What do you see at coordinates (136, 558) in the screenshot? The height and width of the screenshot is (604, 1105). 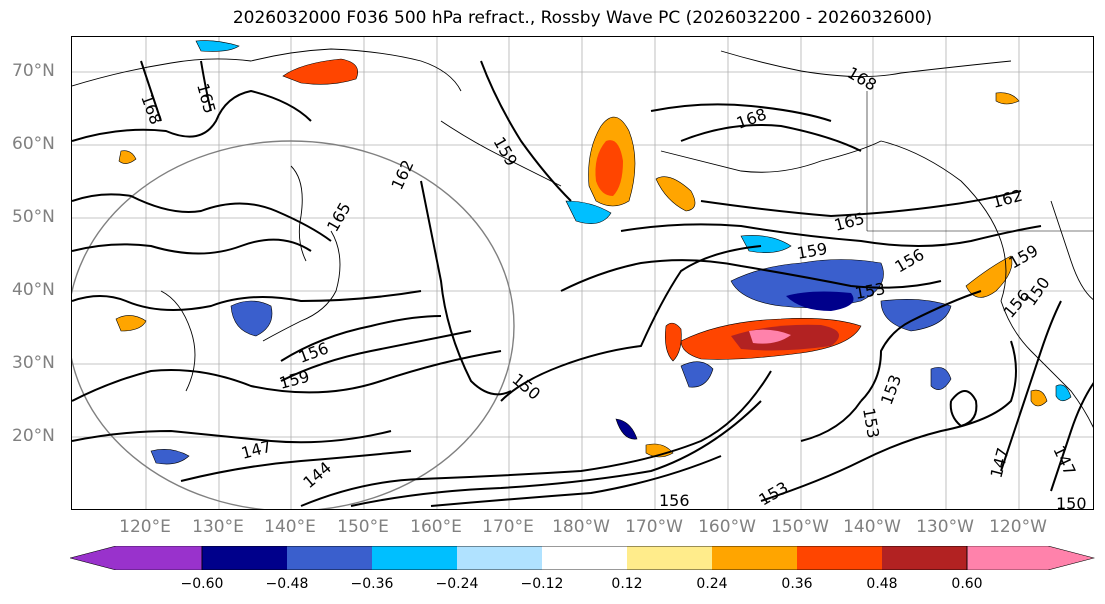 I see `colorbar-min-extension-triangle` at bounding box center [136, 558].